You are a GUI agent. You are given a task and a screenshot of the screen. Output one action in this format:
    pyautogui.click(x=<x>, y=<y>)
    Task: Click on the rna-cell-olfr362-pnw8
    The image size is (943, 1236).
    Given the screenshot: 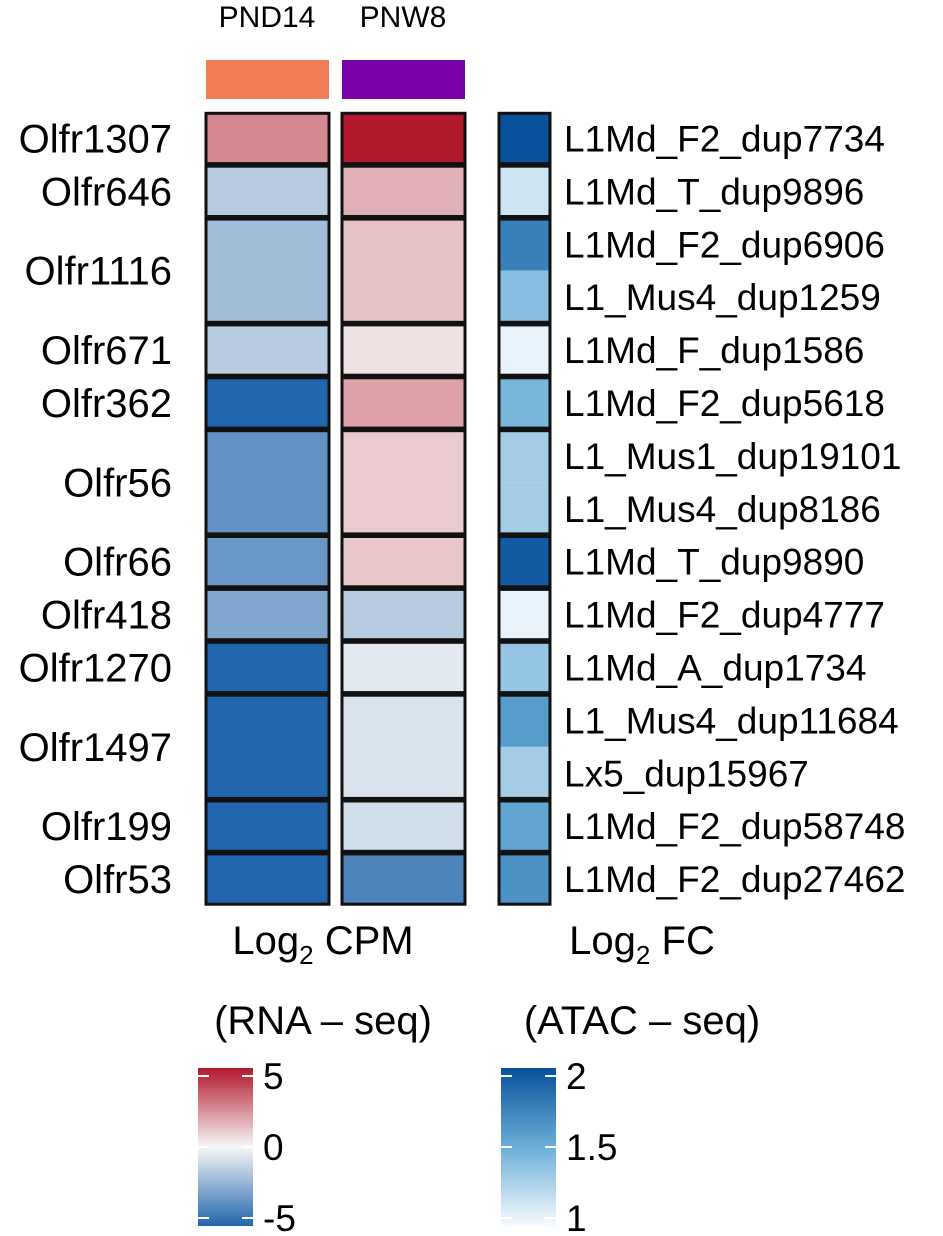 What is the action you would take?
    pyautogui.click(x=403, y=403)
    